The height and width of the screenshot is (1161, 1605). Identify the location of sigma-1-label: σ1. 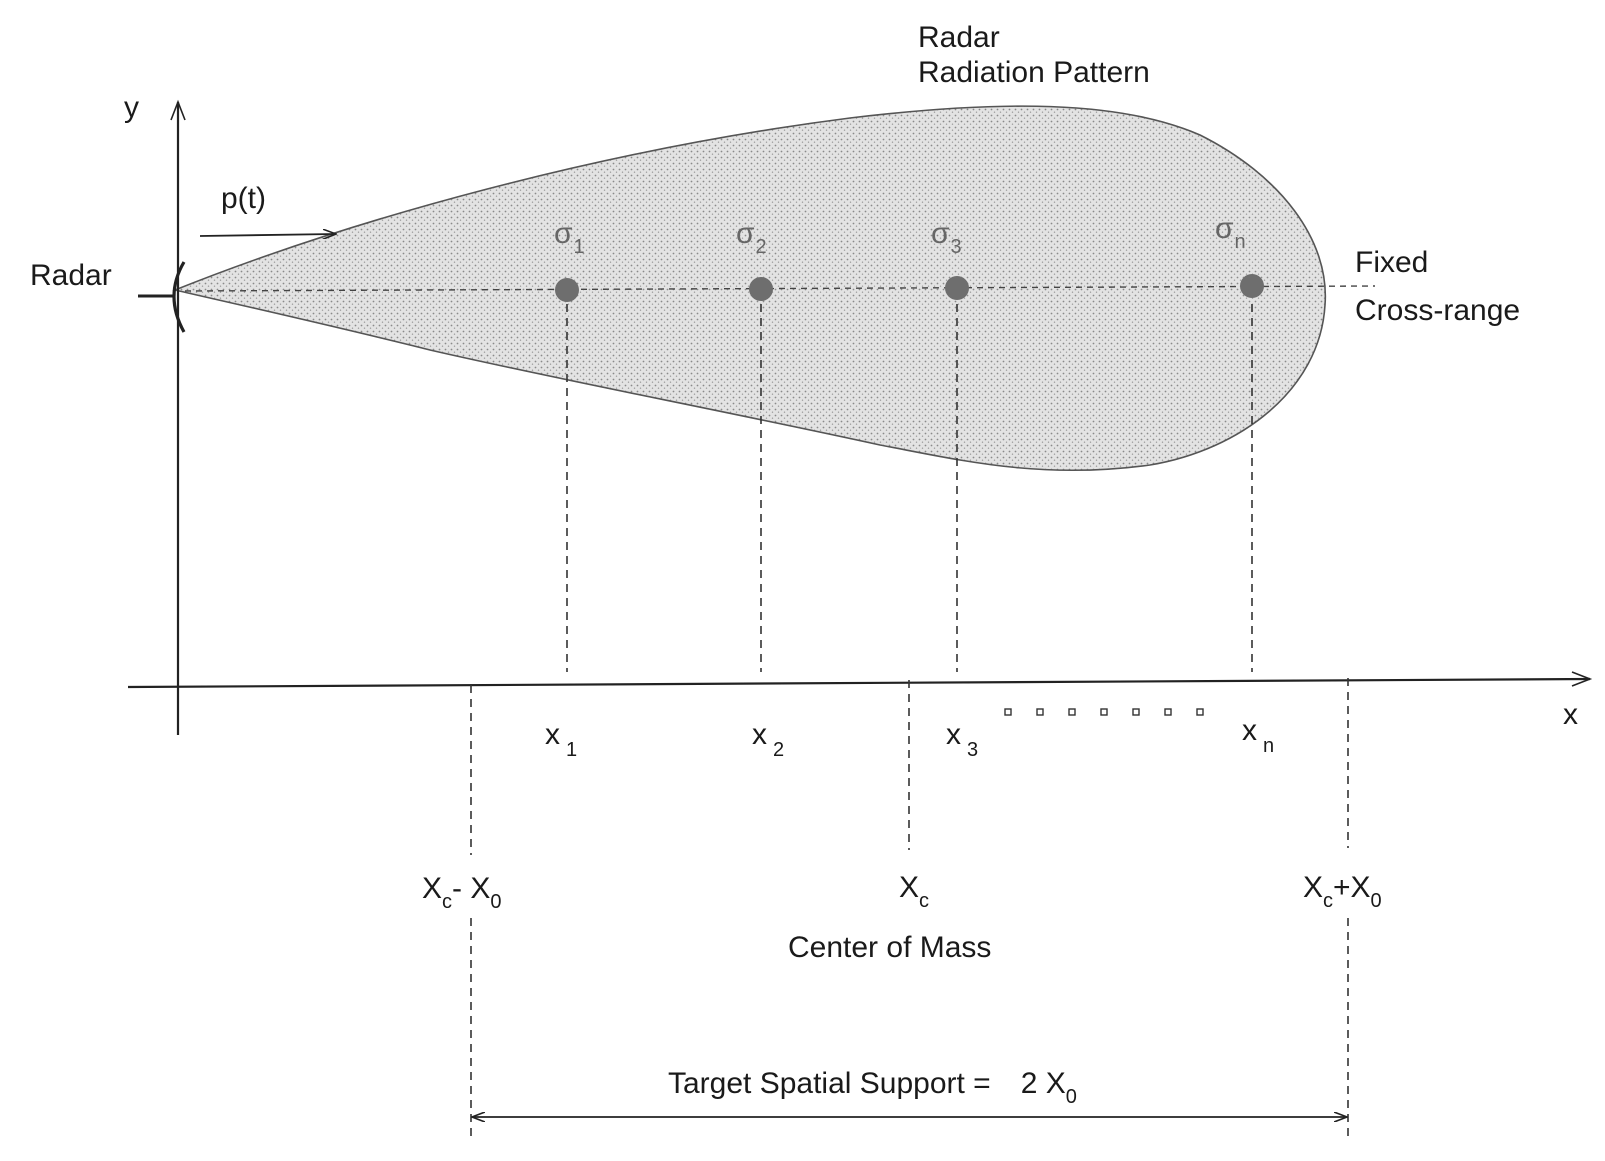
(569, 237).